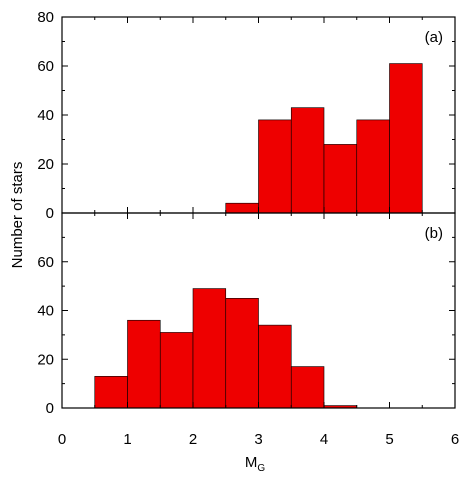 The height and width of the screenshot is (487, 473). Describe the element at coordinates (389, 439) in the screenshot. I see `x-tick-label: 5` at that location.